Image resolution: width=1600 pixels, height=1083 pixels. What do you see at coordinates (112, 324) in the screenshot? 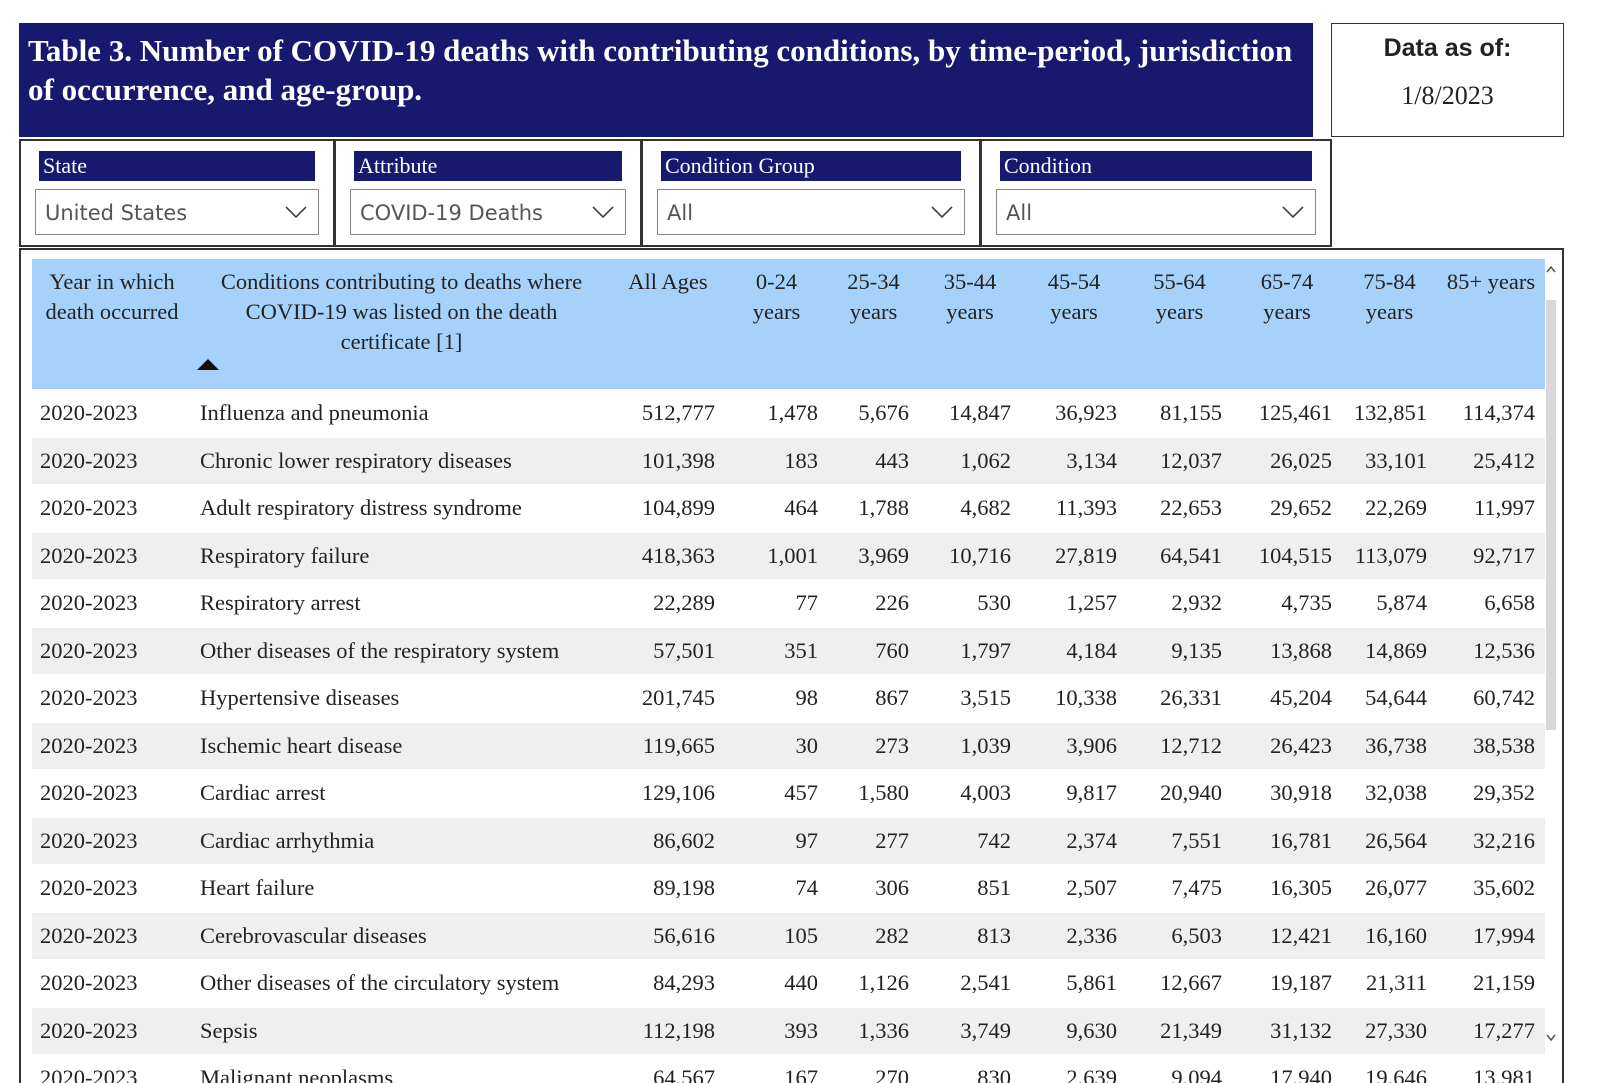
I see `column-header: Year in which death occurred` at bounding box center [112, 324].